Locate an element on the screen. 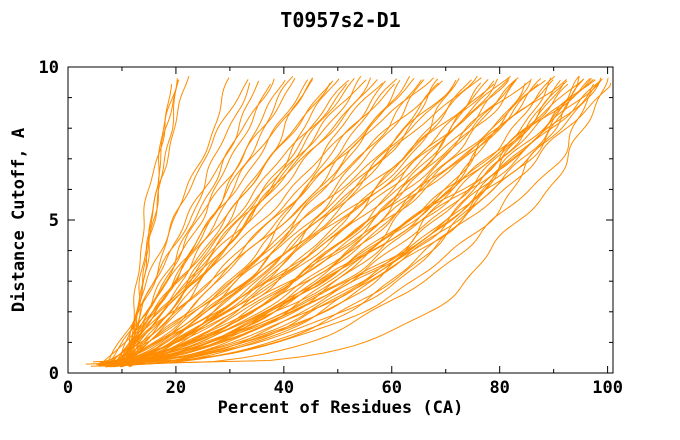  y-axis-label: Distance Cutoff, A is located at coordinates (19, 220).